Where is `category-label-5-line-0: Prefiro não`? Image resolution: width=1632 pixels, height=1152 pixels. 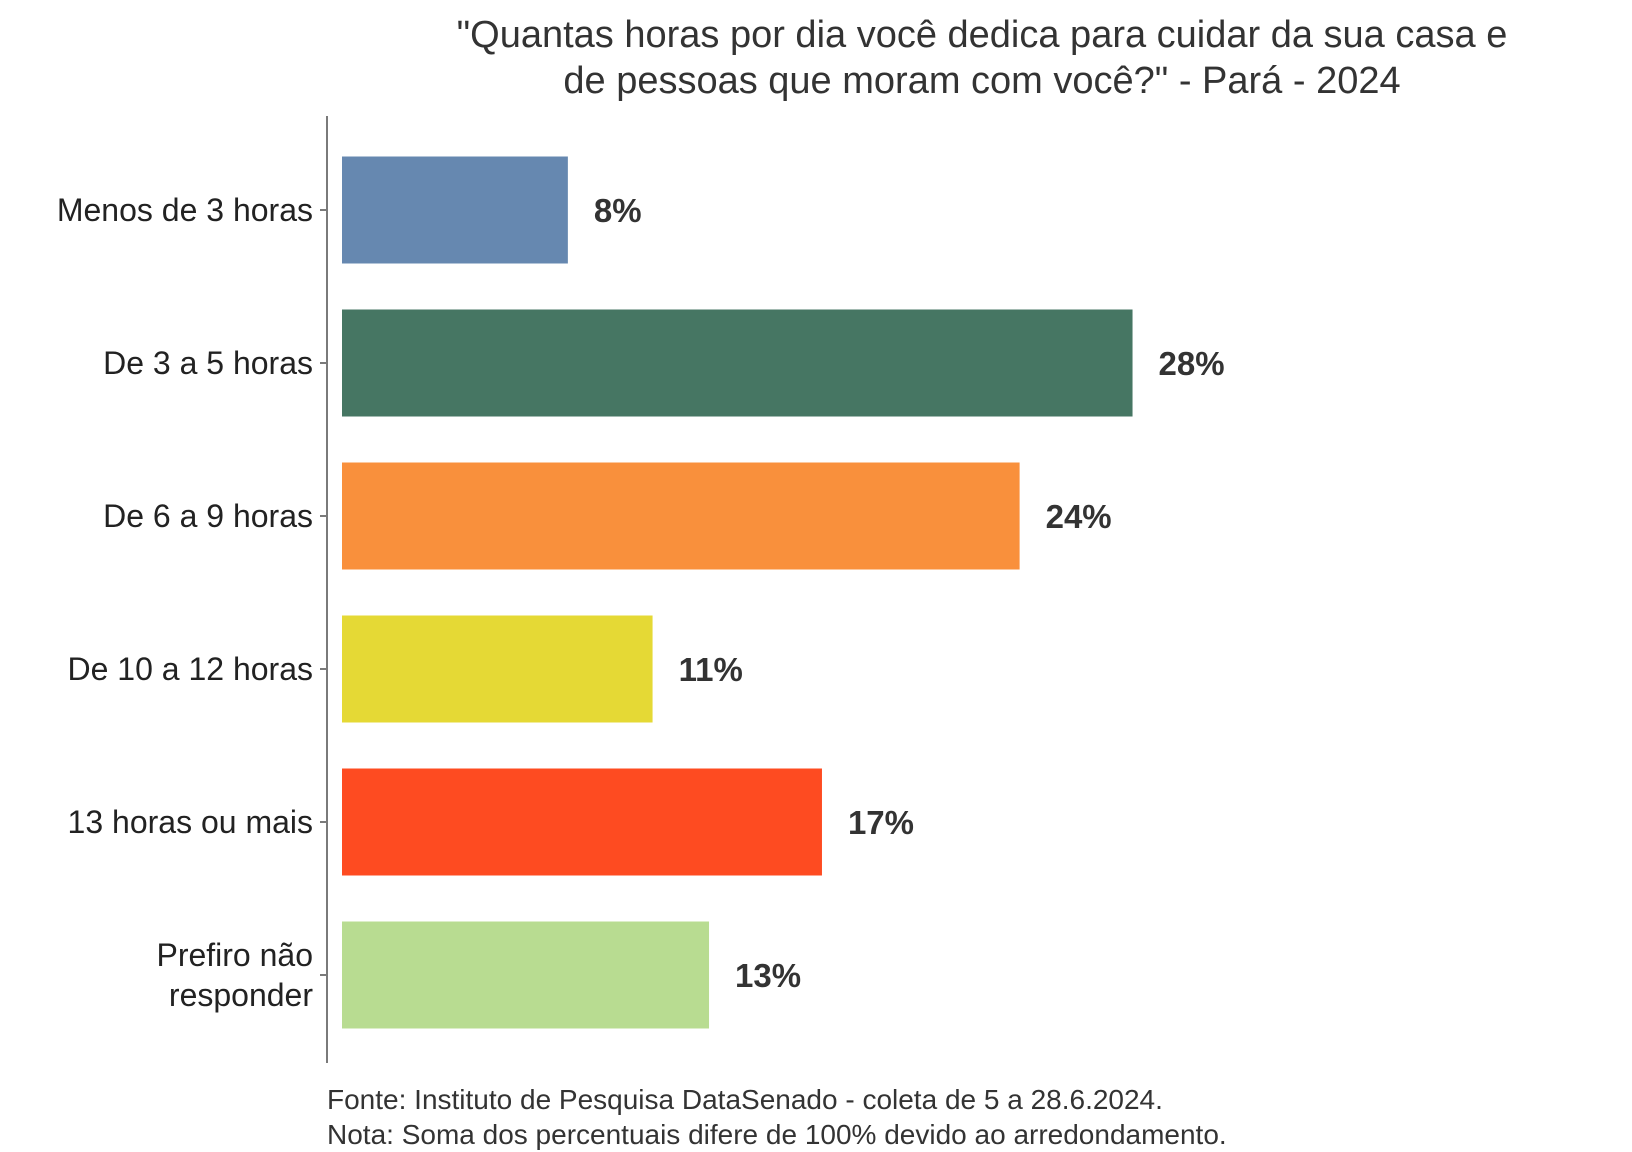 category-label-5-line-0: Prefiro não is located at coordinates (234, 955).